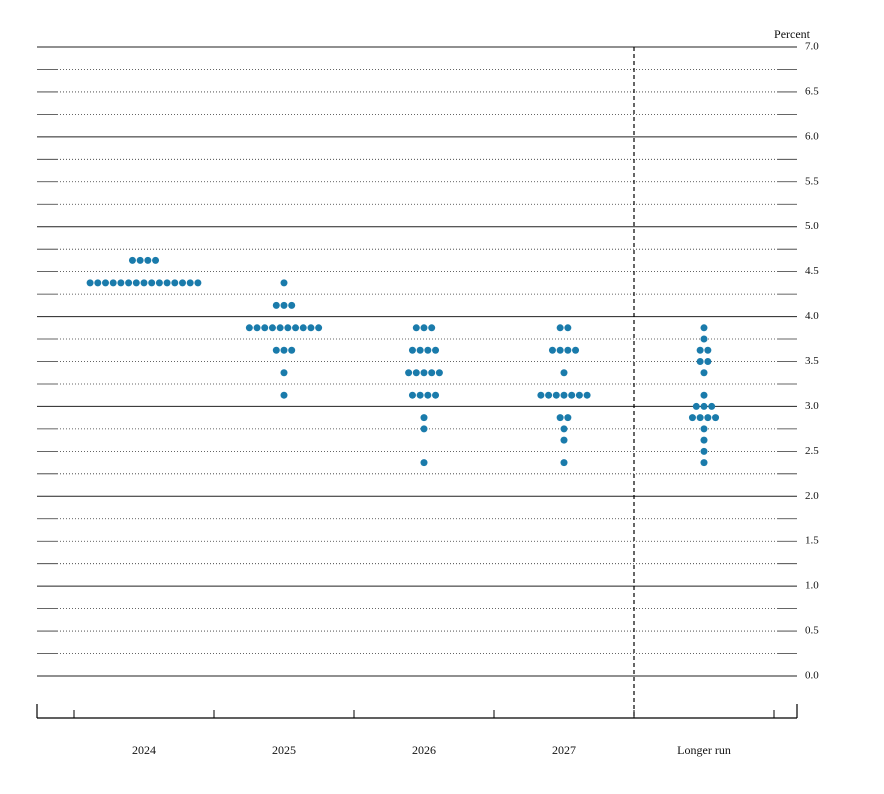 This screenshot has width=884, height=794. What do you see at coordinates (812, 181) in the screenshot?
I see `y-tick-label: 5.5` at bounding box center [812, 181].